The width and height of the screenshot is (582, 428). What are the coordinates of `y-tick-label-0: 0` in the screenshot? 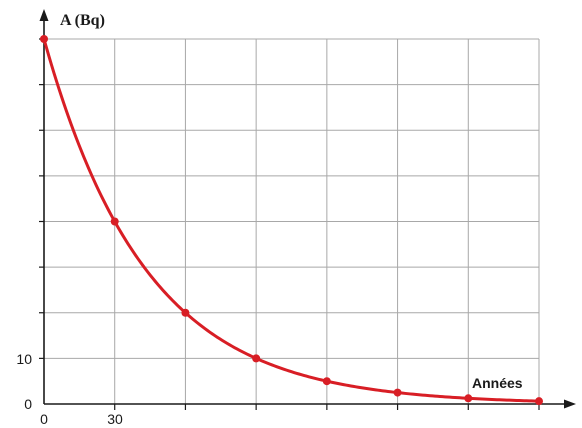 It's located at (28, 404).